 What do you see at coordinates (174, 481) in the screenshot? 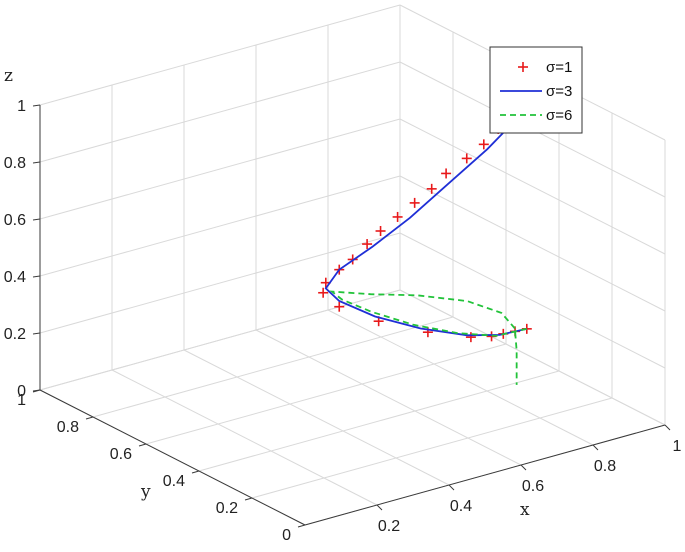
I see `y-tick-label: 0.4` at bounding box center [174, 481].